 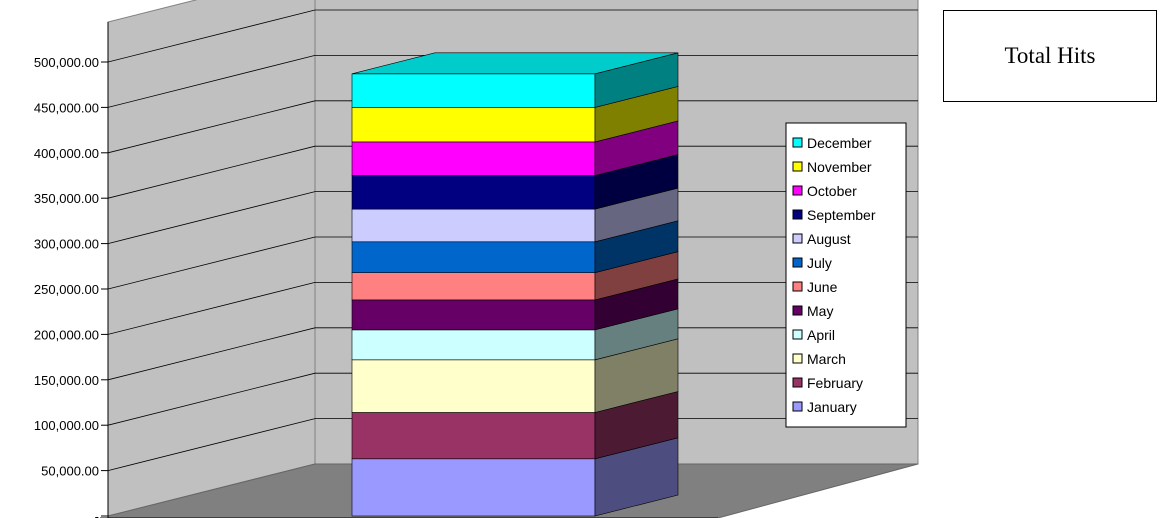 I want to click on legend-box, so click(x=846, y=275).